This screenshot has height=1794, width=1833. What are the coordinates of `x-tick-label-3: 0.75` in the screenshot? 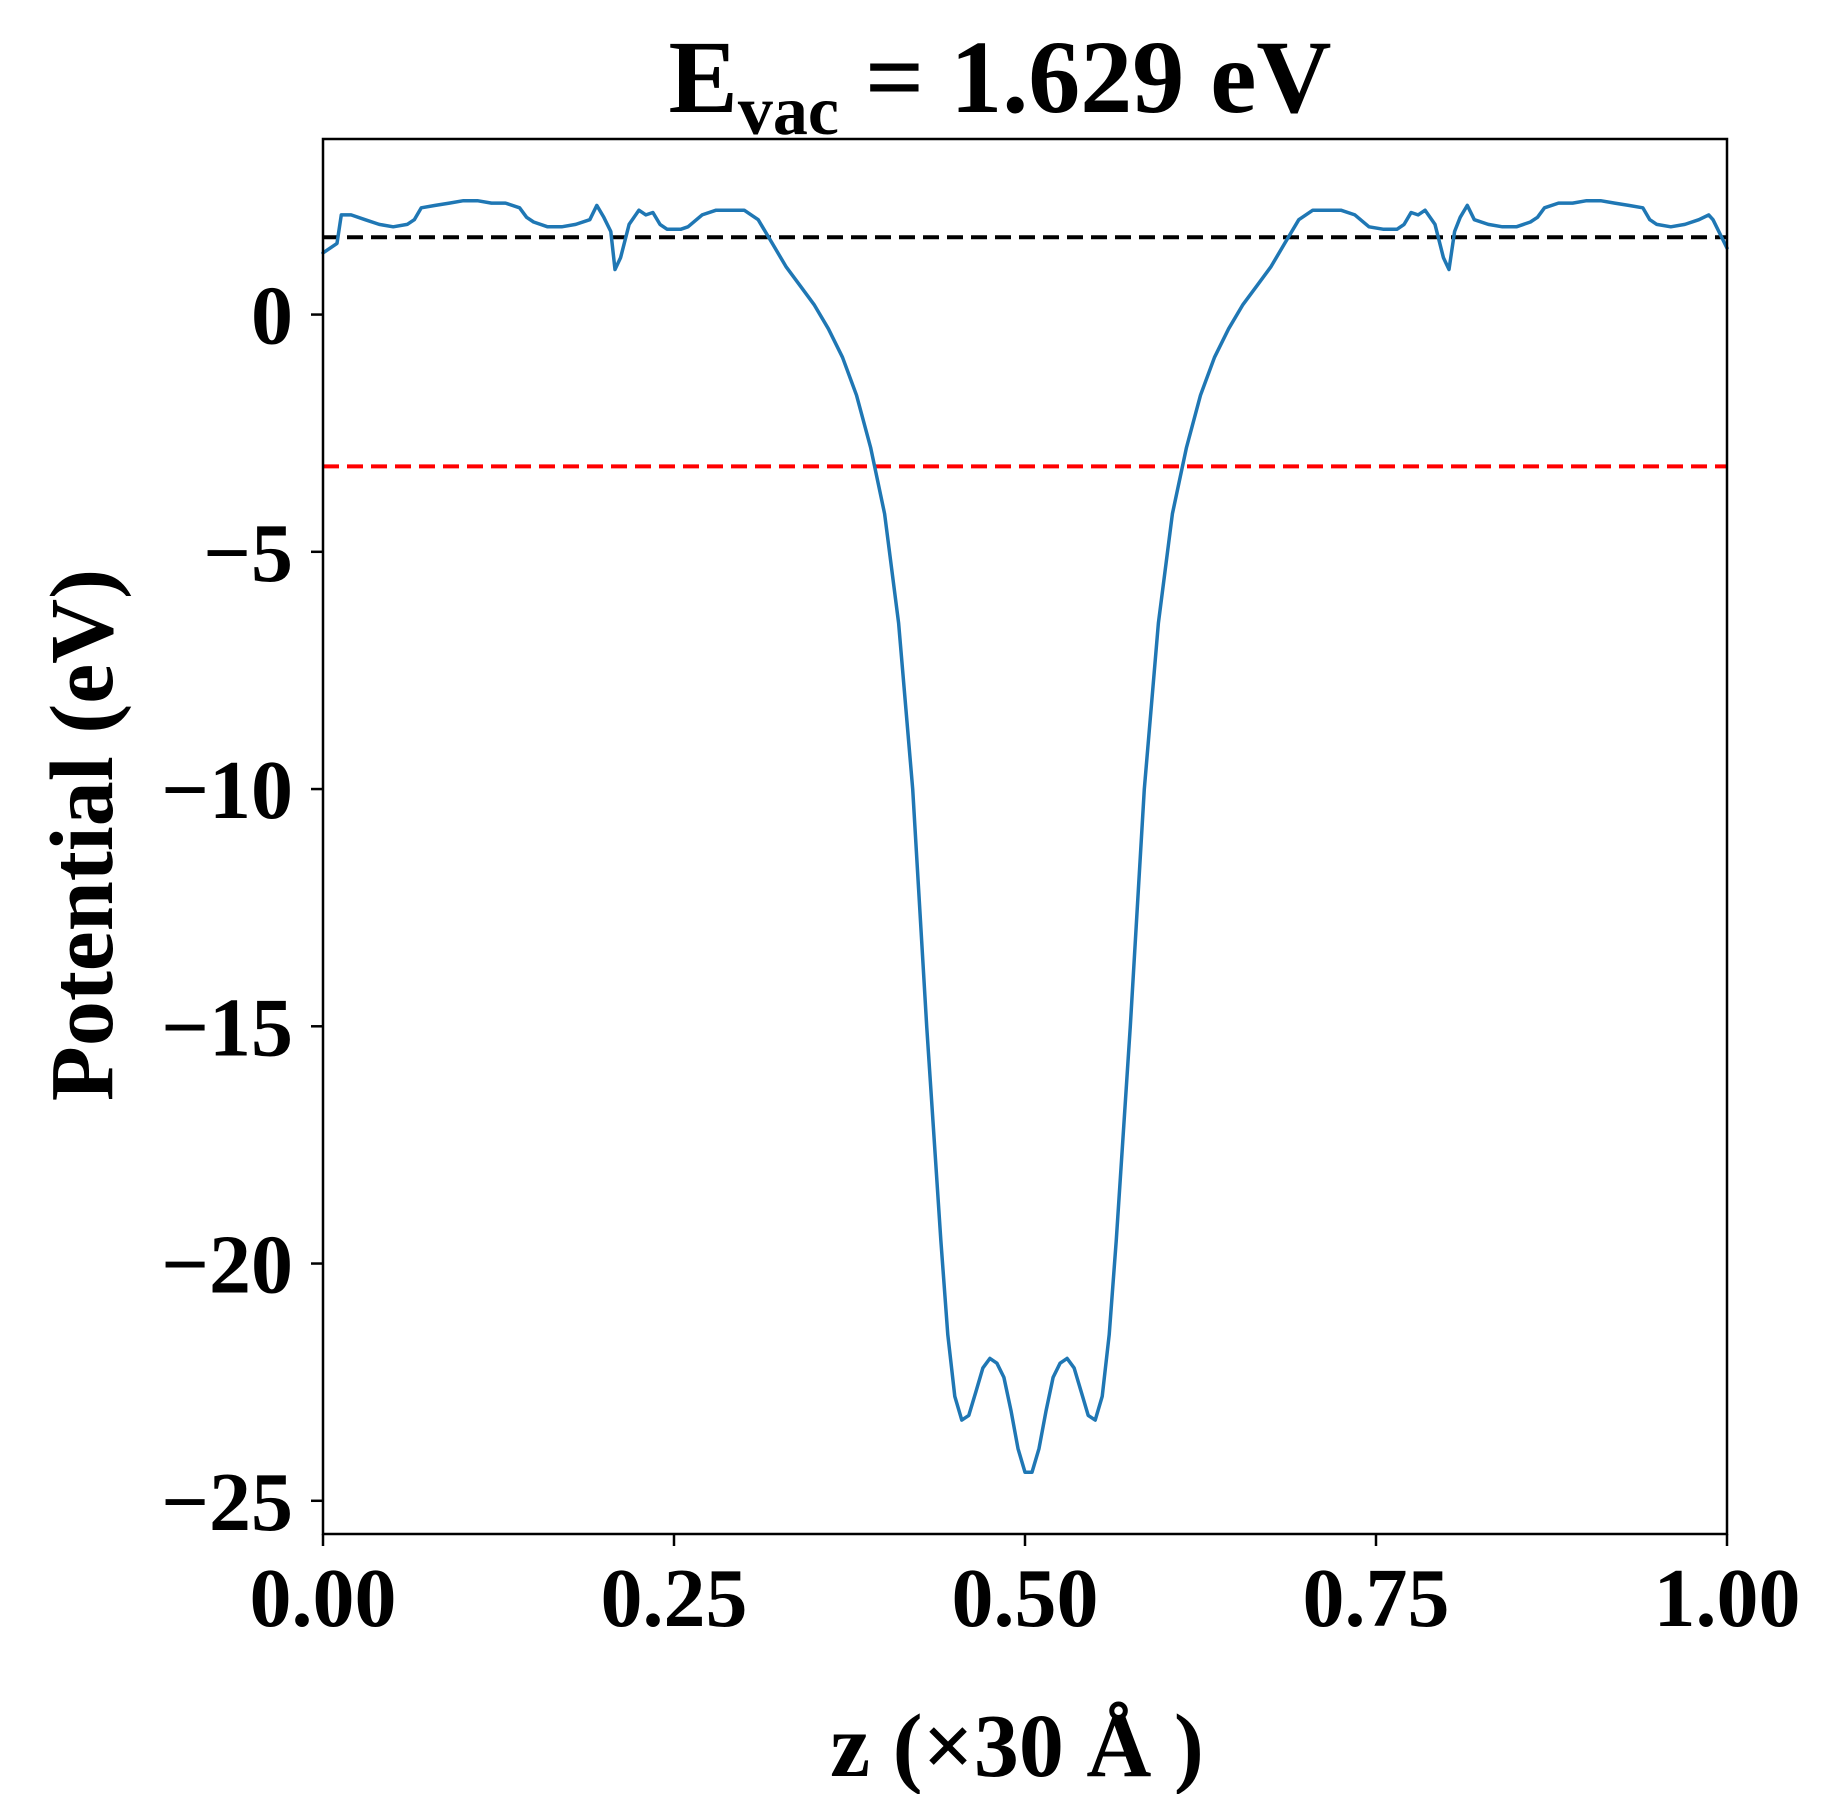 It's located at (1376, 1598).